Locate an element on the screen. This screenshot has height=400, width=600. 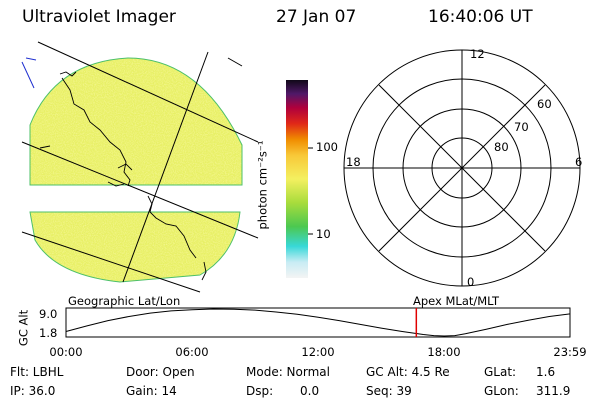
mlt-label-12: 12 is located at coordinates (477, 54).